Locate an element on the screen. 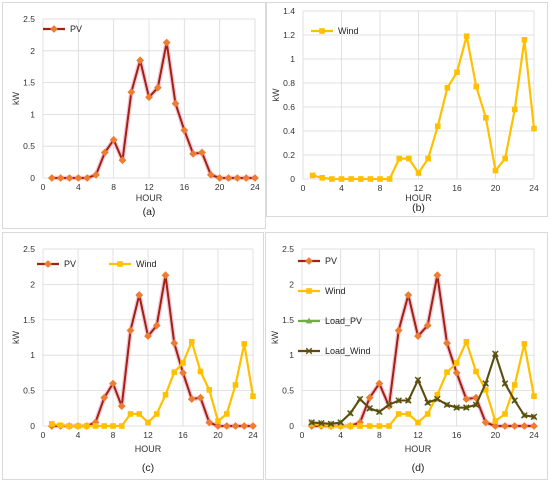  y-tick-label: 0.6 is located at coordinates (289, 107).